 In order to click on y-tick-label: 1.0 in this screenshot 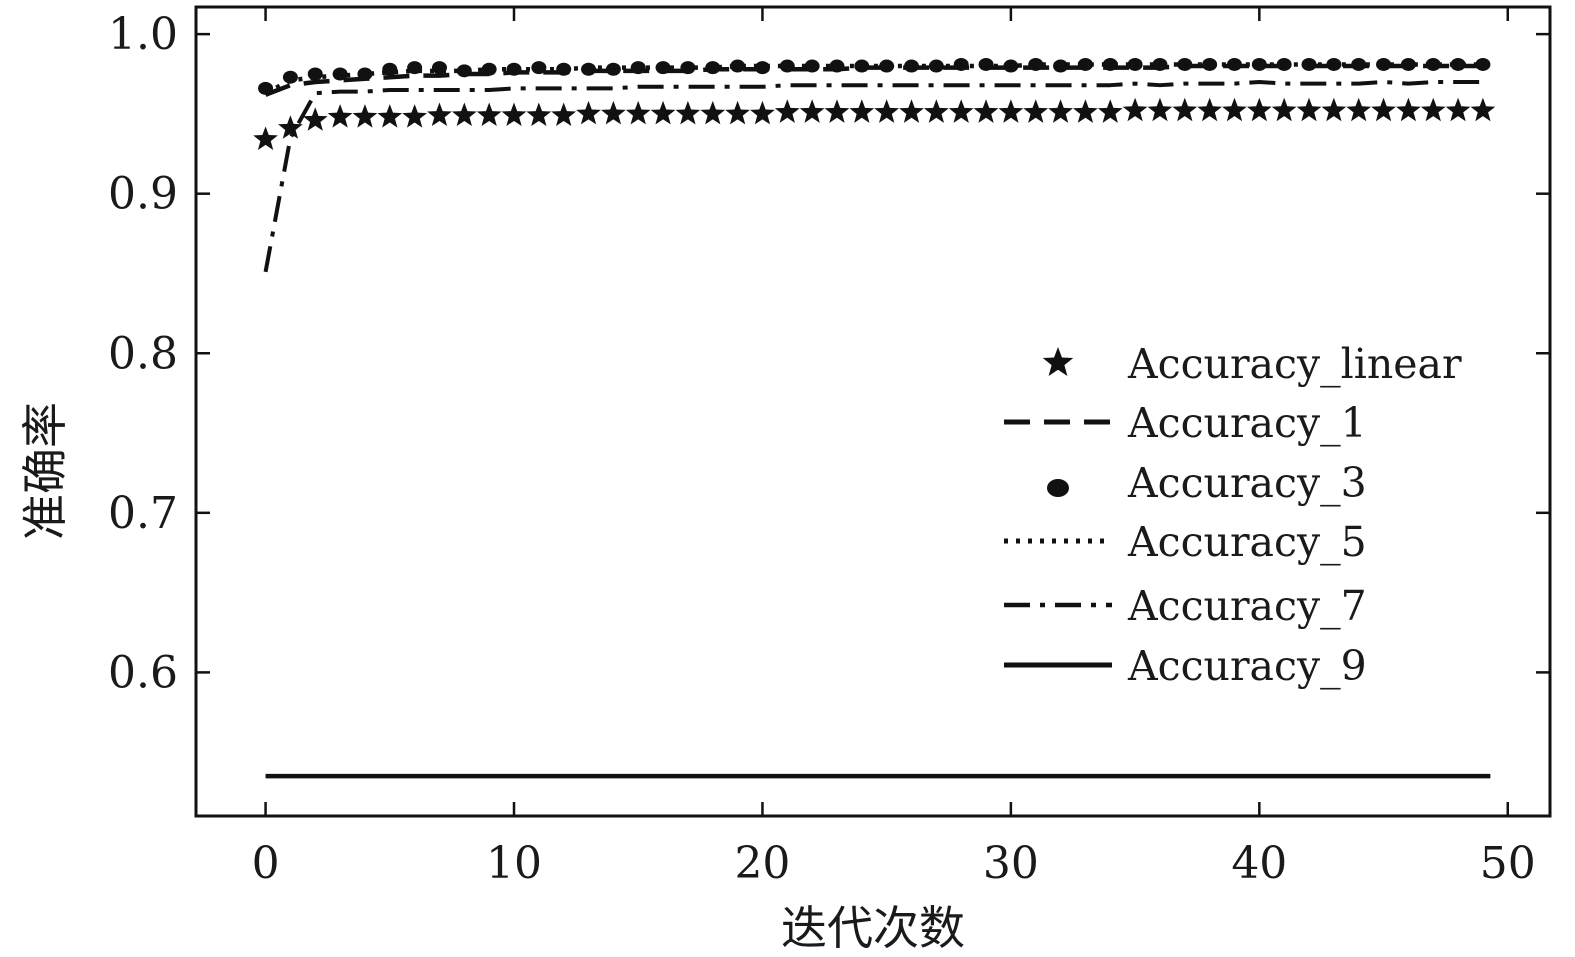, I will do `click(143, 34)`.